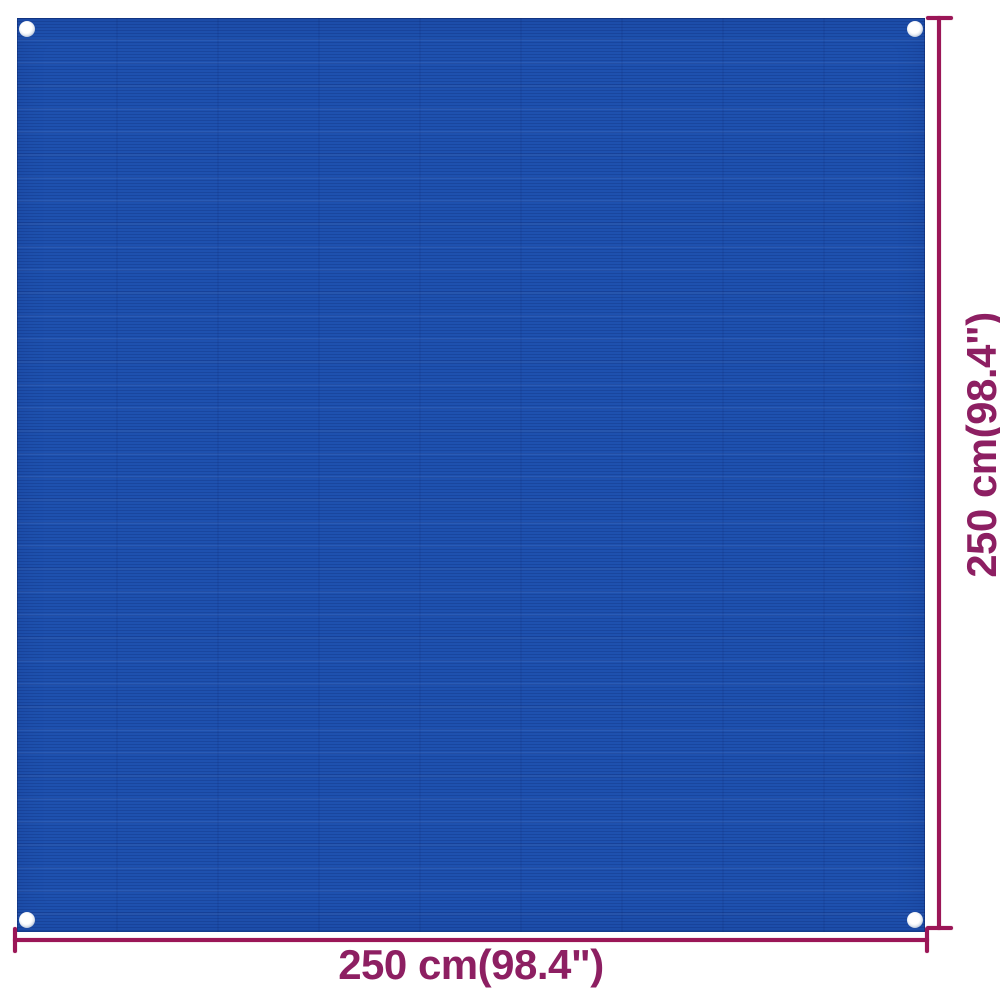  What do you see at coordinates (27, 920) in the screenshot?
I see `grommet-bottom-left-icon` at bounding box center [27, 920].